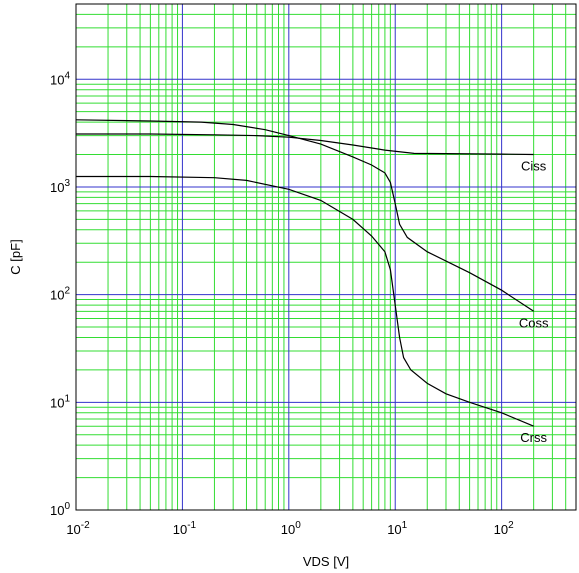 This screenshot has height=573, width=579. Describe the element at coordinates (185, 528) in the screenshot. I see `x-tick-label: 10⁻¹` at that location.